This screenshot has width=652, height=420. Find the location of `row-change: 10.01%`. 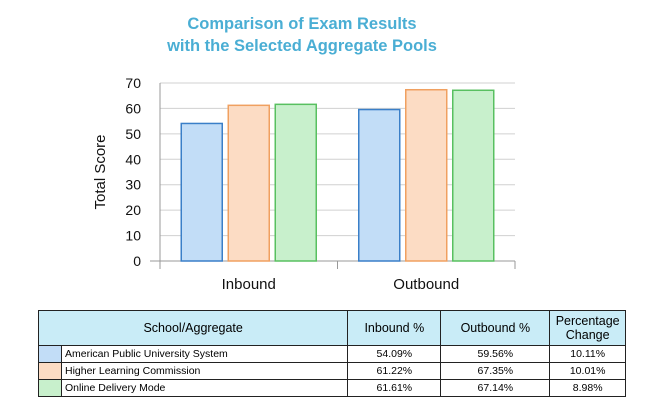

row-change: 10.01% is located at coordinates (587, 371).